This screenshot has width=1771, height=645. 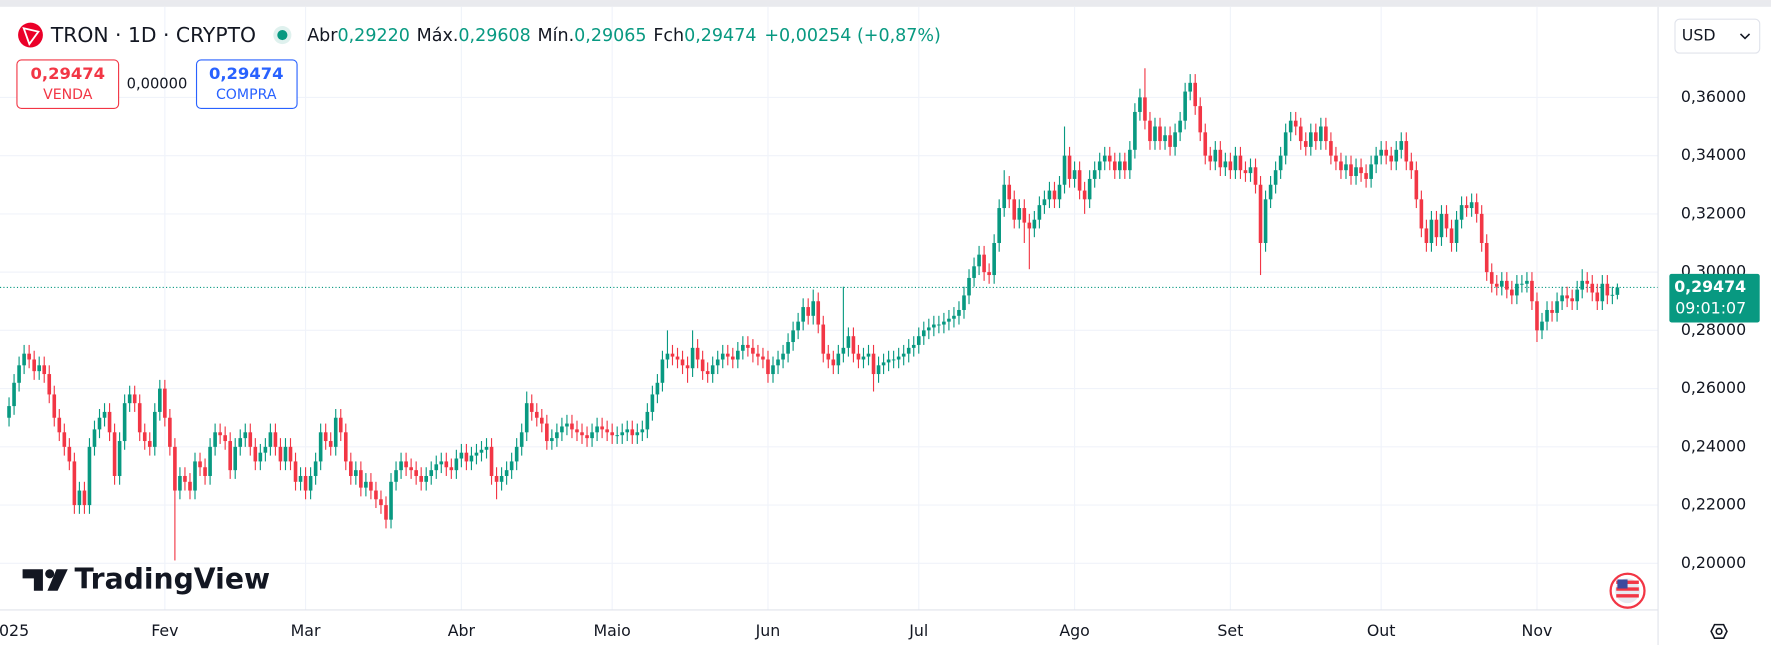 I want to click on x-tick-label: 2025, so click(x=14, y=630).